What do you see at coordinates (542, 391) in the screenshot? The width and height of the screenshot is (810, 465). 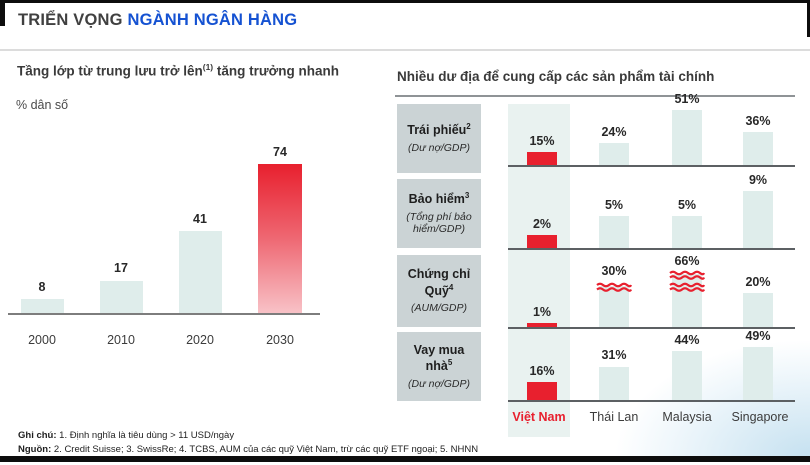 I see `bar-mortgage-vietnam` at bounding box center [542, 391].